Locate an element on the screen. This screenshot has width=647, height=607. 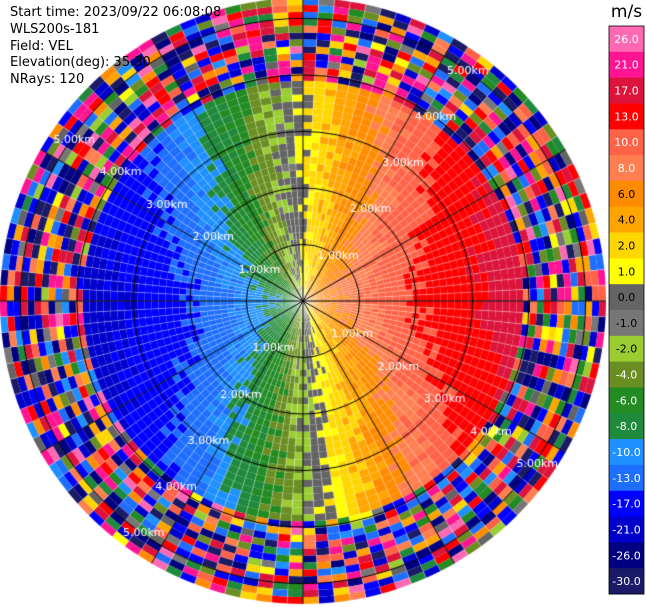
colorbar-tick-label: -8.0 is located at coordinates (626, 426).